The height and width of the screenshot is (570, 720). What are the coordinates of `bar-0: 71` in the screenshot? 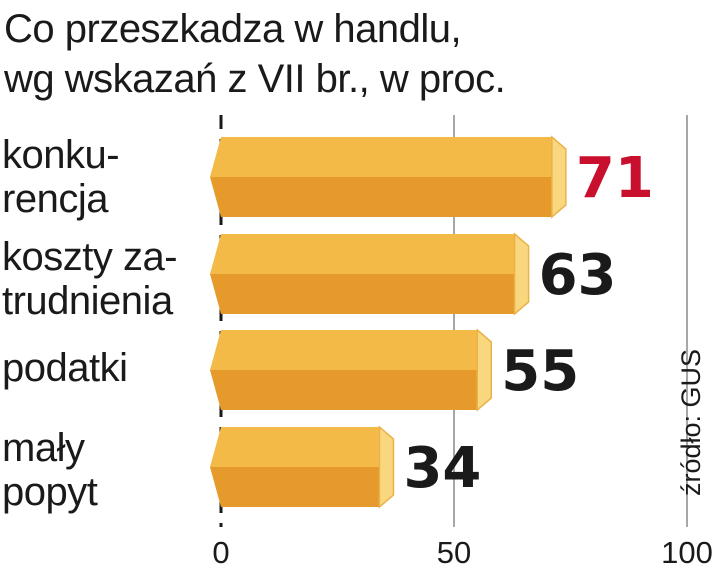 It's located at (432, 177).